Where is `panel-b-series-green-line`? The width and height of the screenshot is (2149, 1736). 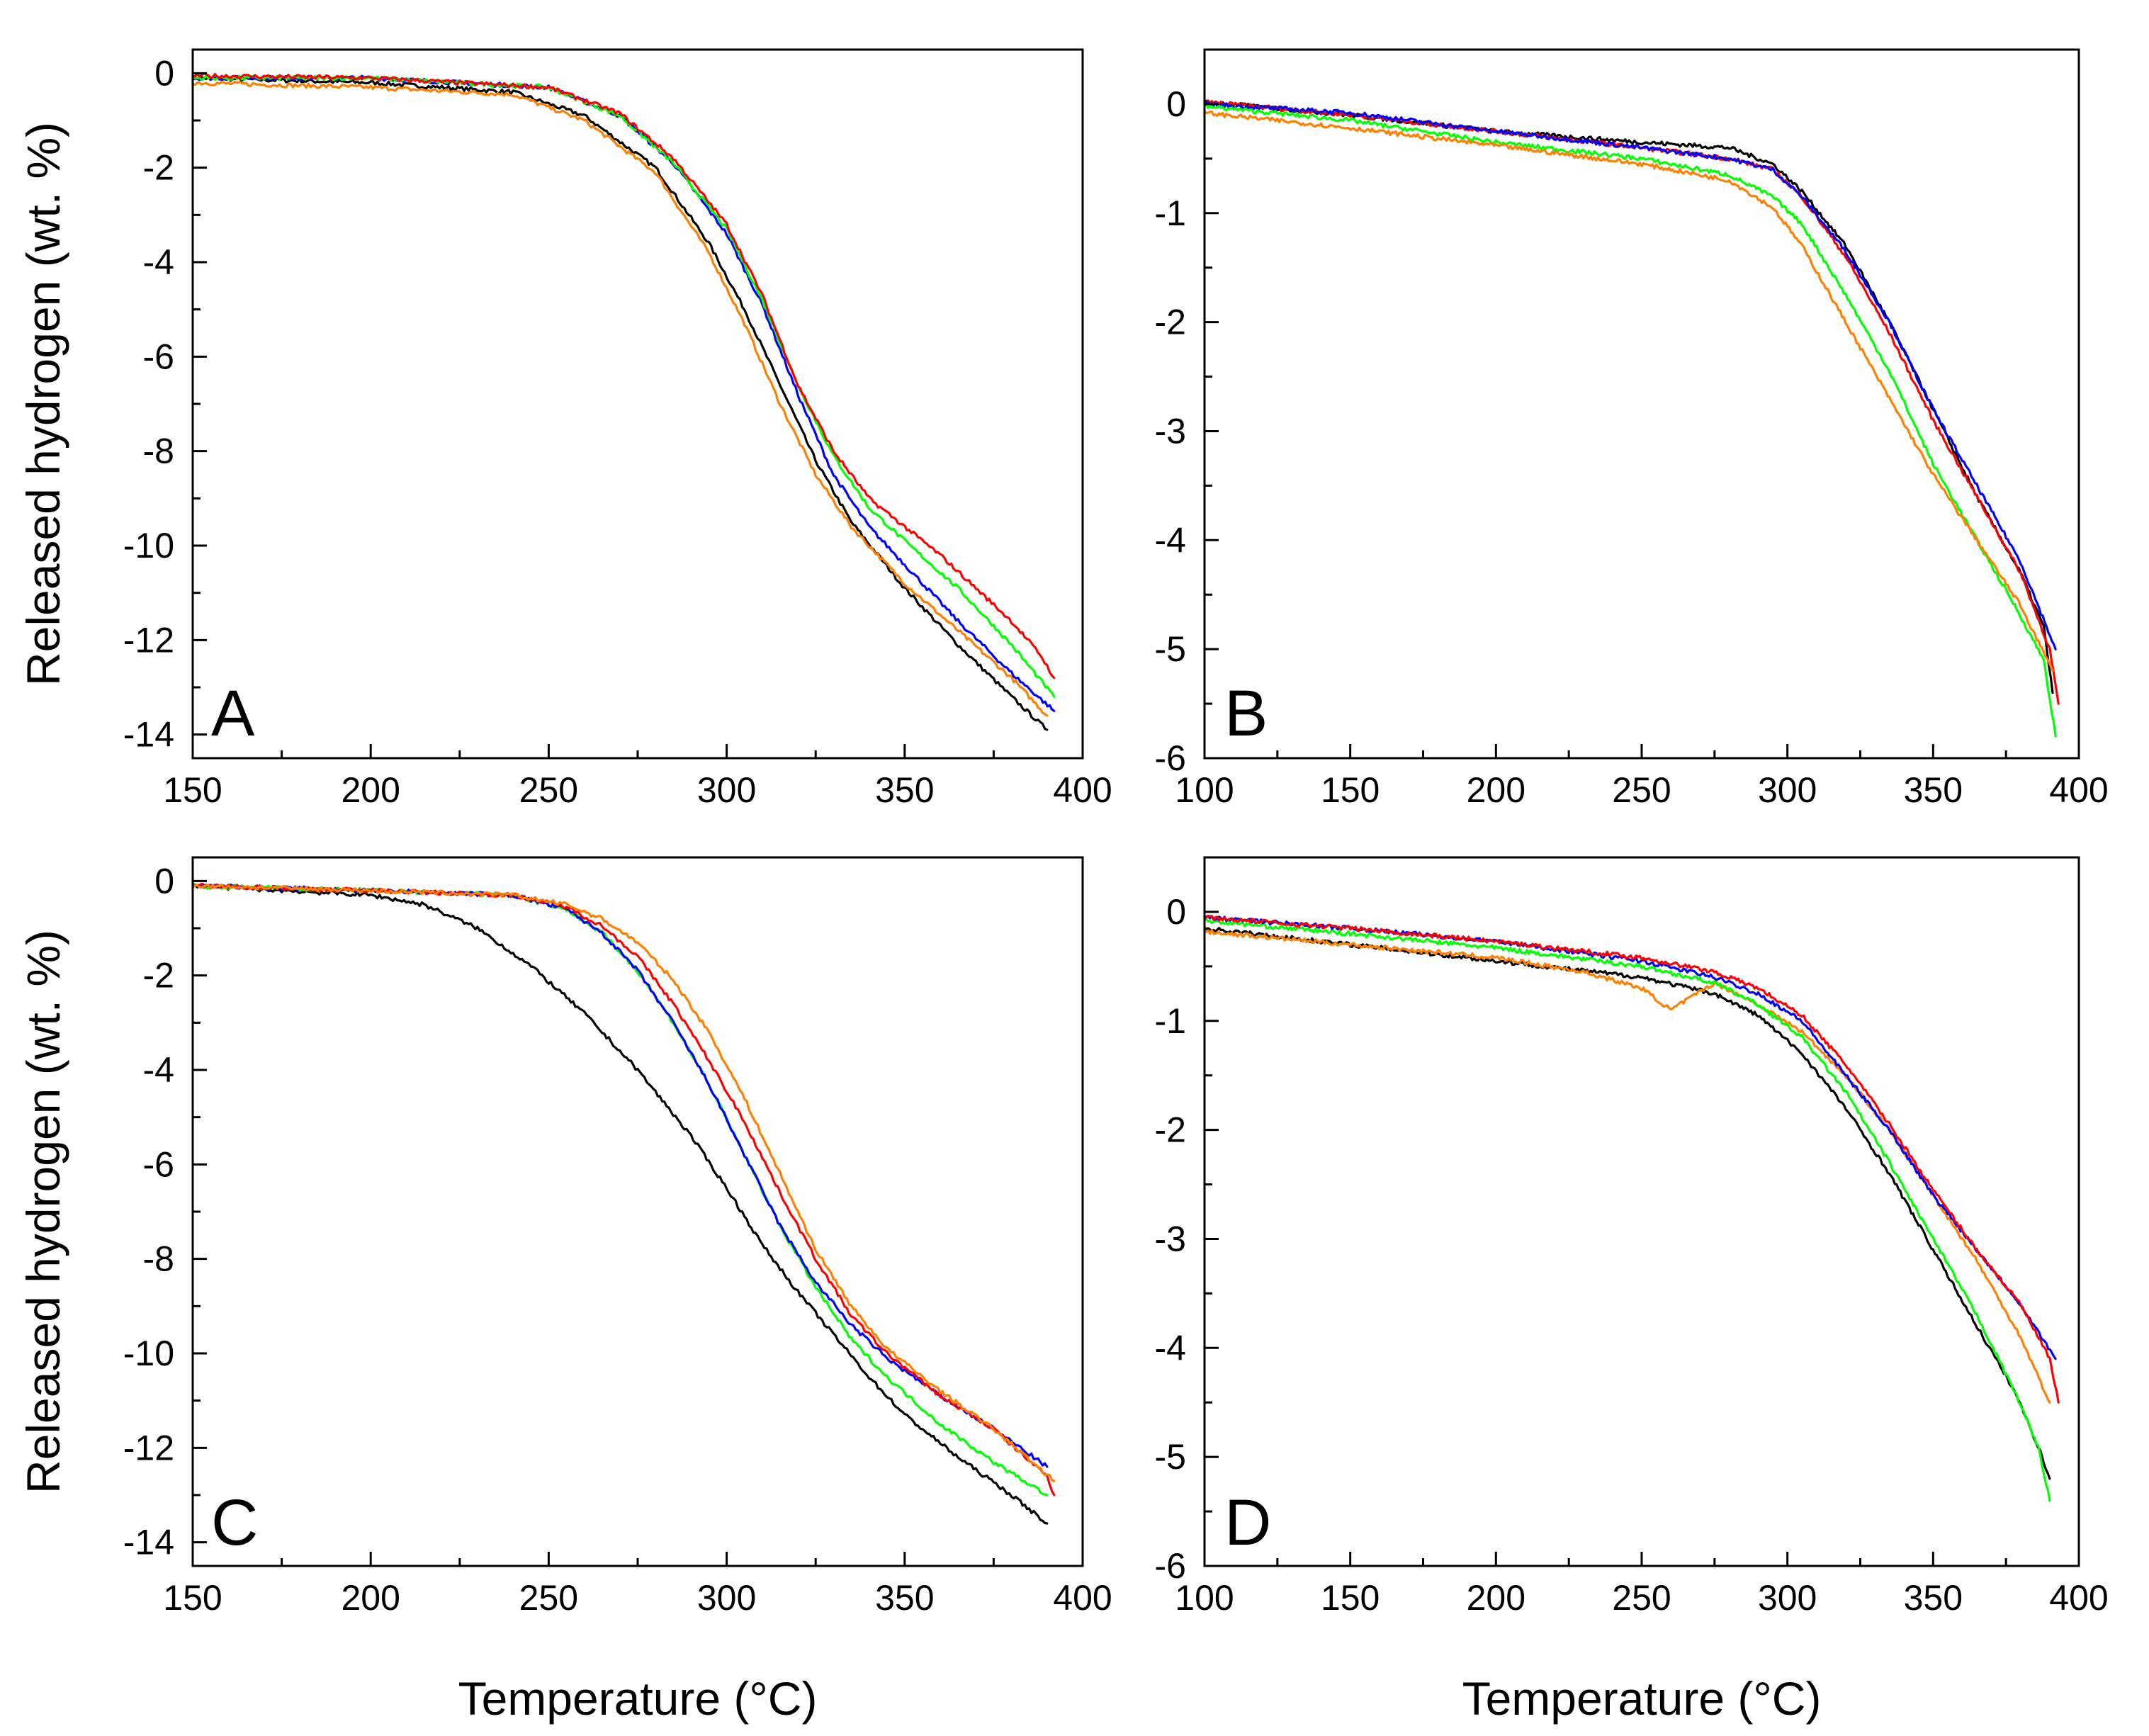 panel-b-series-green-line is located at coordinates (1630, 420).